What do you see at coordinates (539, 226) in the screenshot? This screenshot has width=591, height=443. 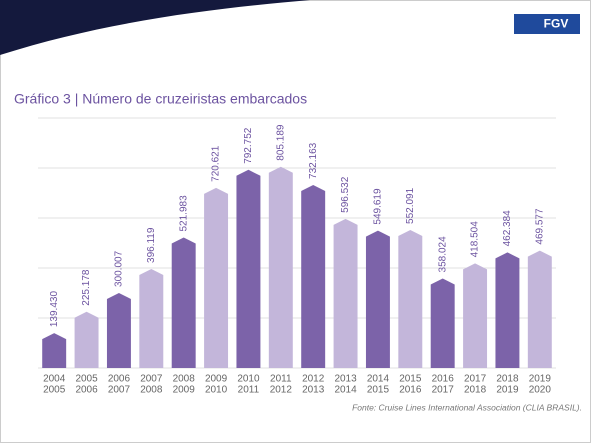 I see `value-label: 469.577` at bounding box center [539, 226].